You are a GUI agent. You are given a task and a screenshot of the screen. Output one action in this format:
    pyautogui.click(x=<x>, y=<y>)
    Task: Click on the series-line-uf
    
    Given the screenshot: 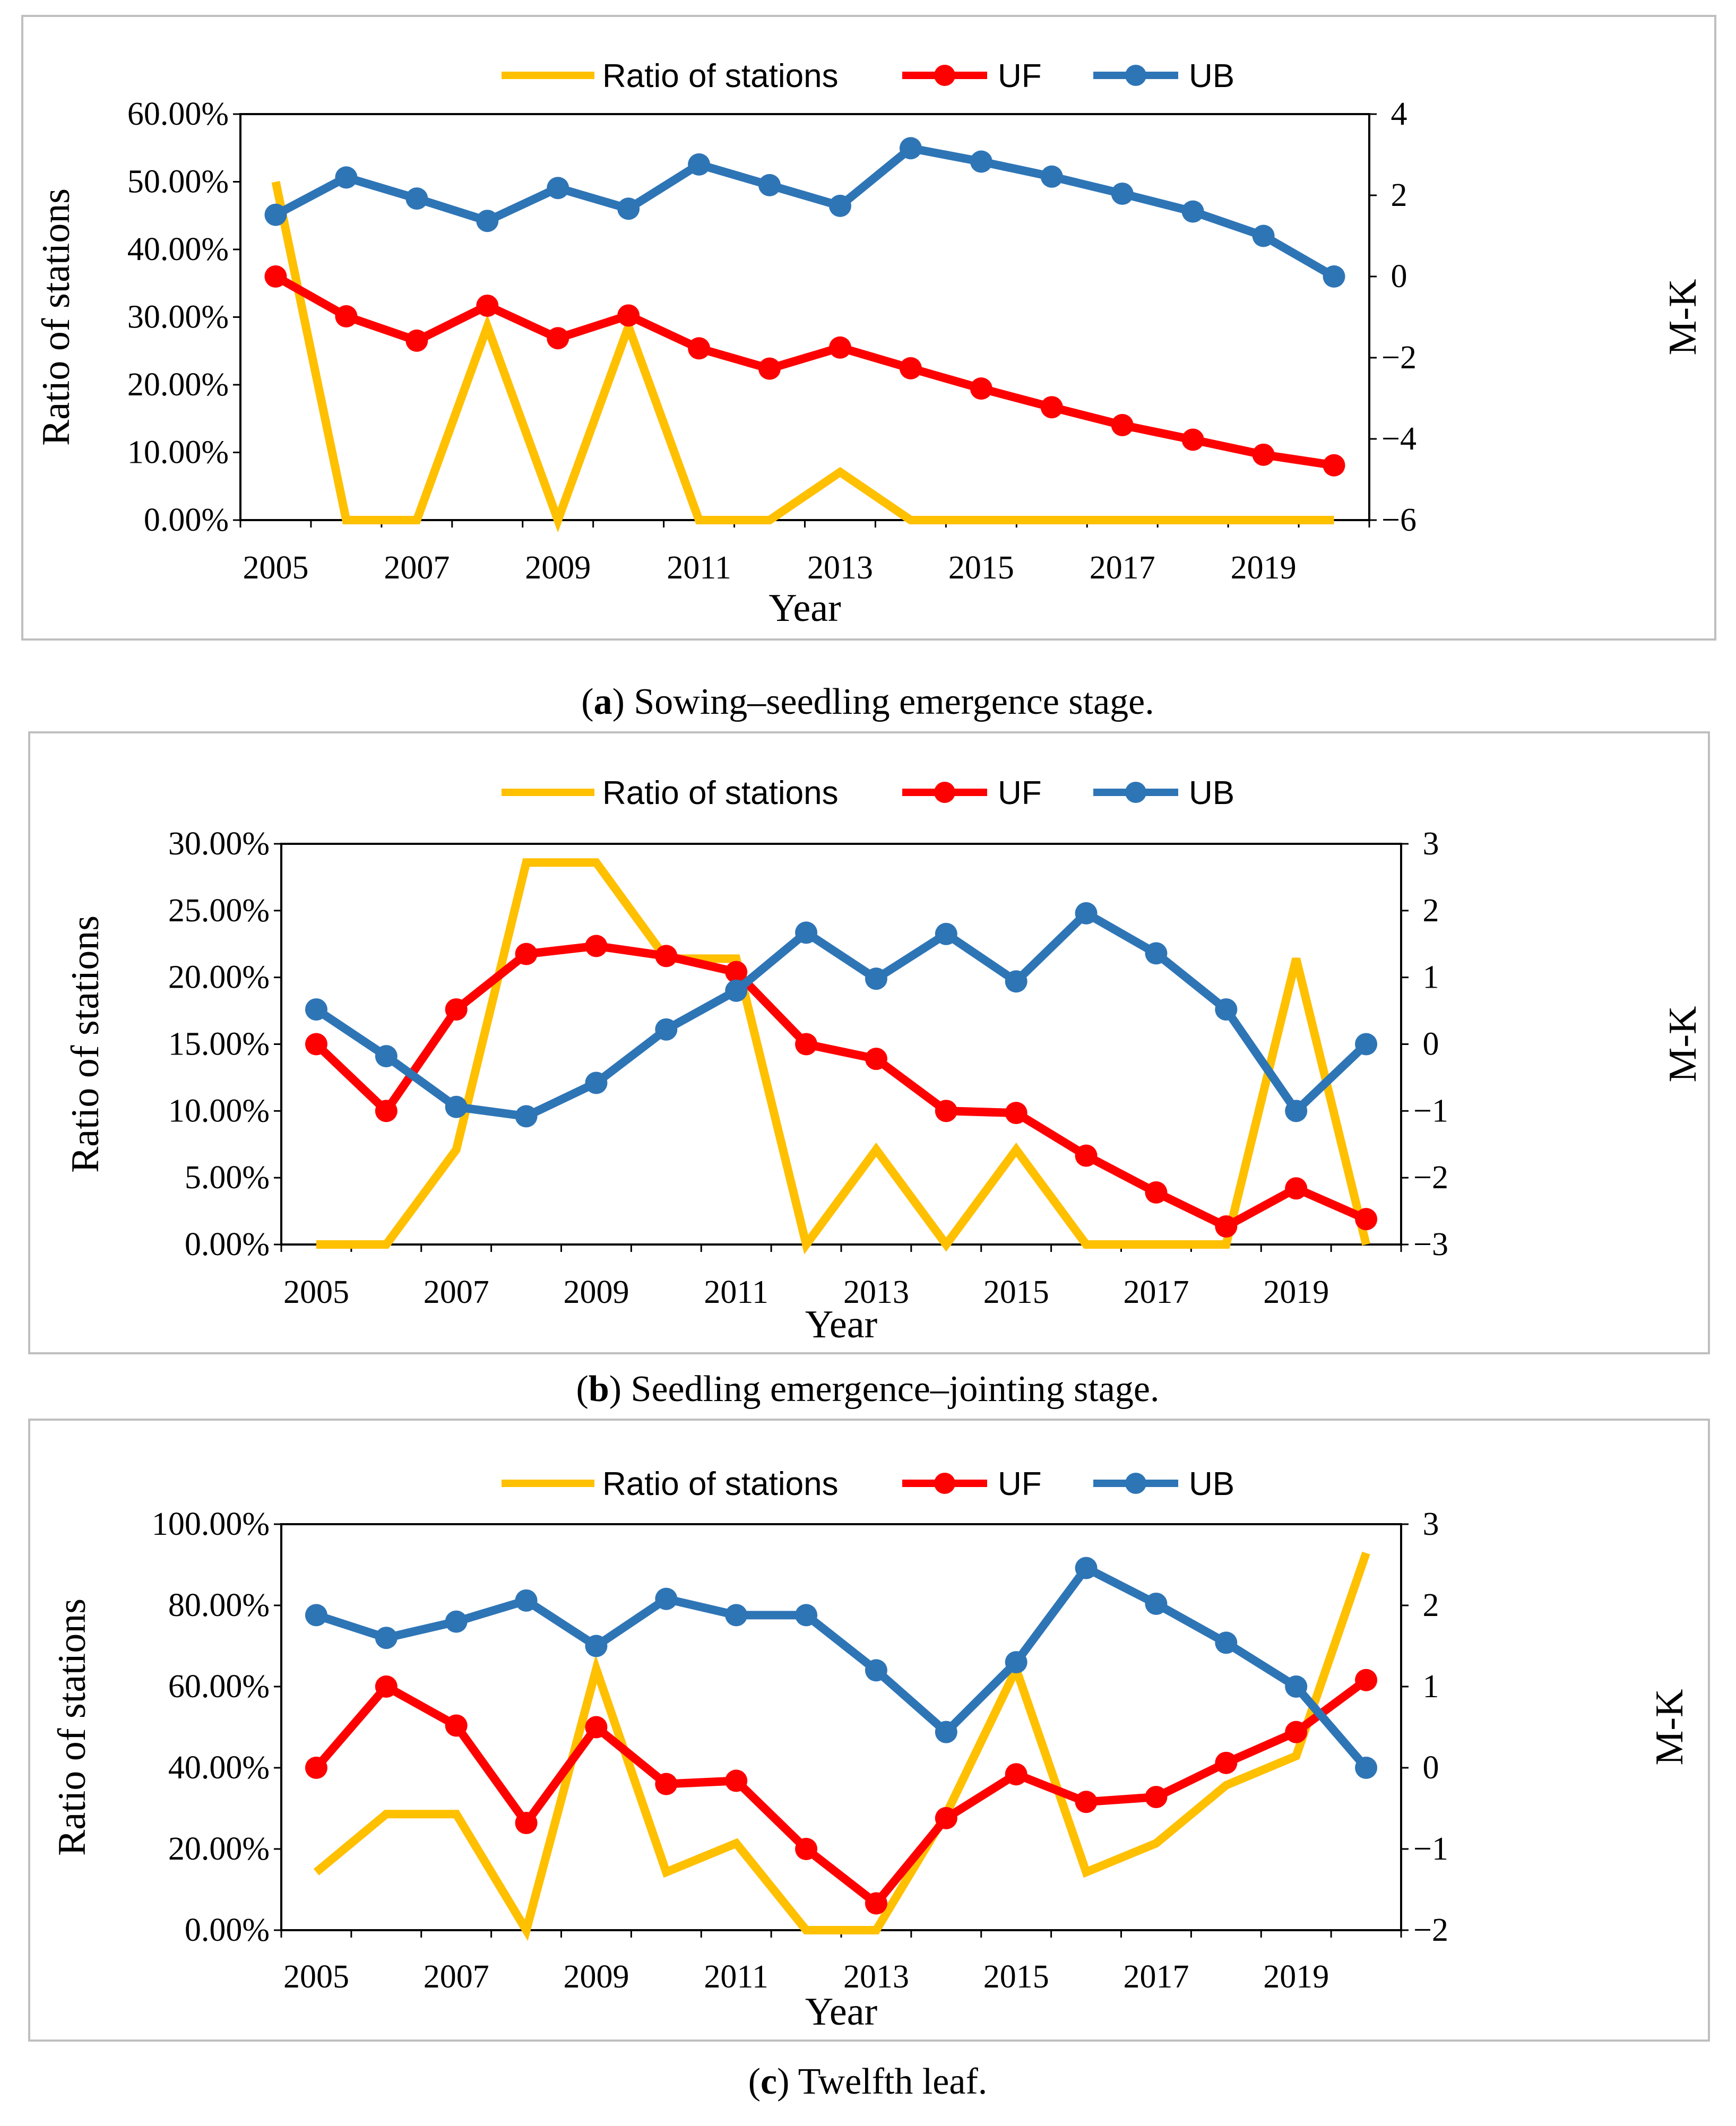 What is the action you would take?
    pyautogui.click(x=840, y=1086)
    